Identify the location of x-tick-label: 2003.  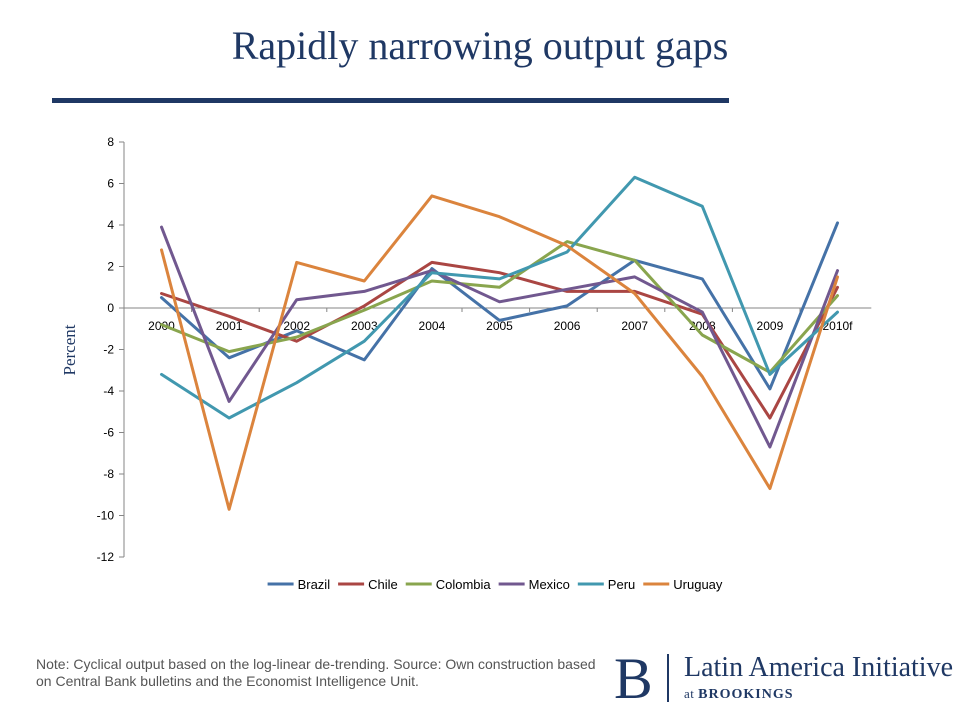
(364, 326).